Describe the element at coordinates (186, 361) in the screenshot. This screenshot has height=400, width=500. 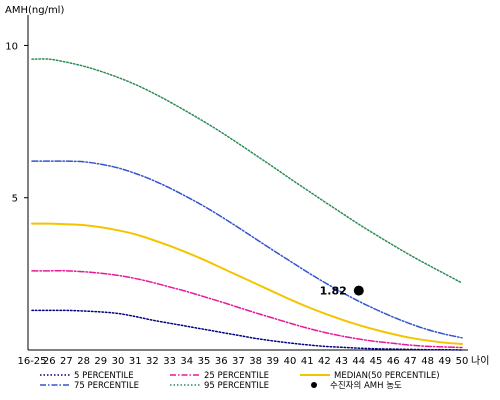
I see `x-tick-label: 34` at that location.